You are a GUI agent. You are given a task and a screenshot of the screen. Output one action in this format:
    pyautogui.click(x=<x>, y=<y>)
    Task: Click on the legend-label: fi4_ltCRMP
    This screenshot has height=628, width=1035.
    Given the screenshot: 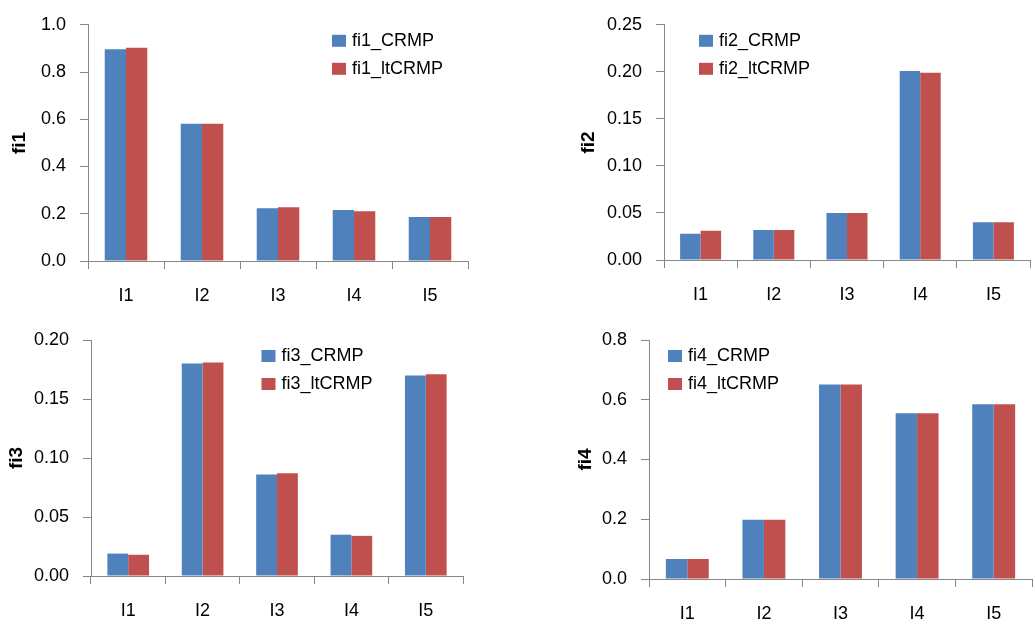 What is the action you would take?
    pyautogui.click(x=734, y=383)
    